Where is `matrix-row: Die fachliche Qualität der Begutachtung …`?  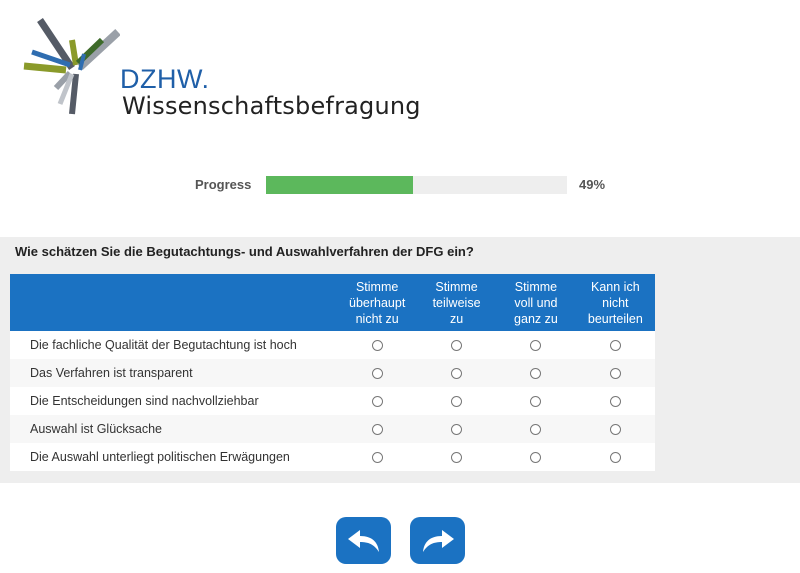
matrix-row: Die fachliche Qualität der Begutachtung … is located at coordinates (332, 345).